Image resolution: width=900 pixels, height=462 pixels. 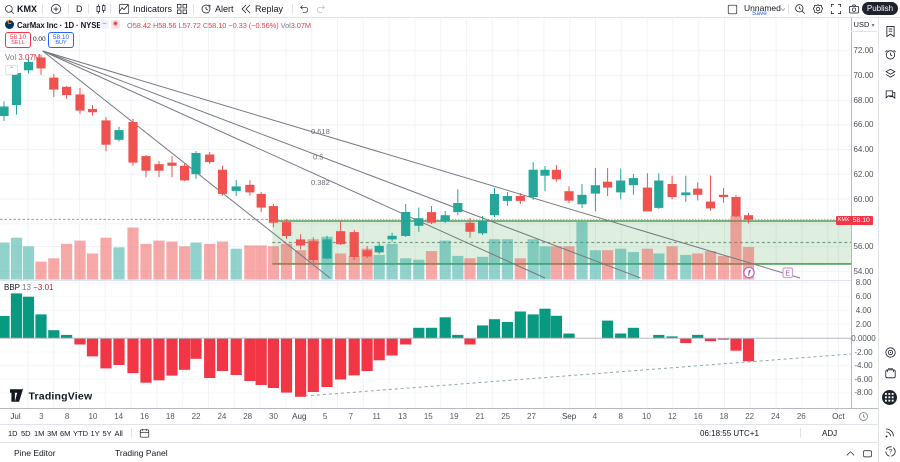 What do you see at coordinates (320, 131) in the screenshot?
I see `svg-text: 0.618` at bounding box center [320, 131].